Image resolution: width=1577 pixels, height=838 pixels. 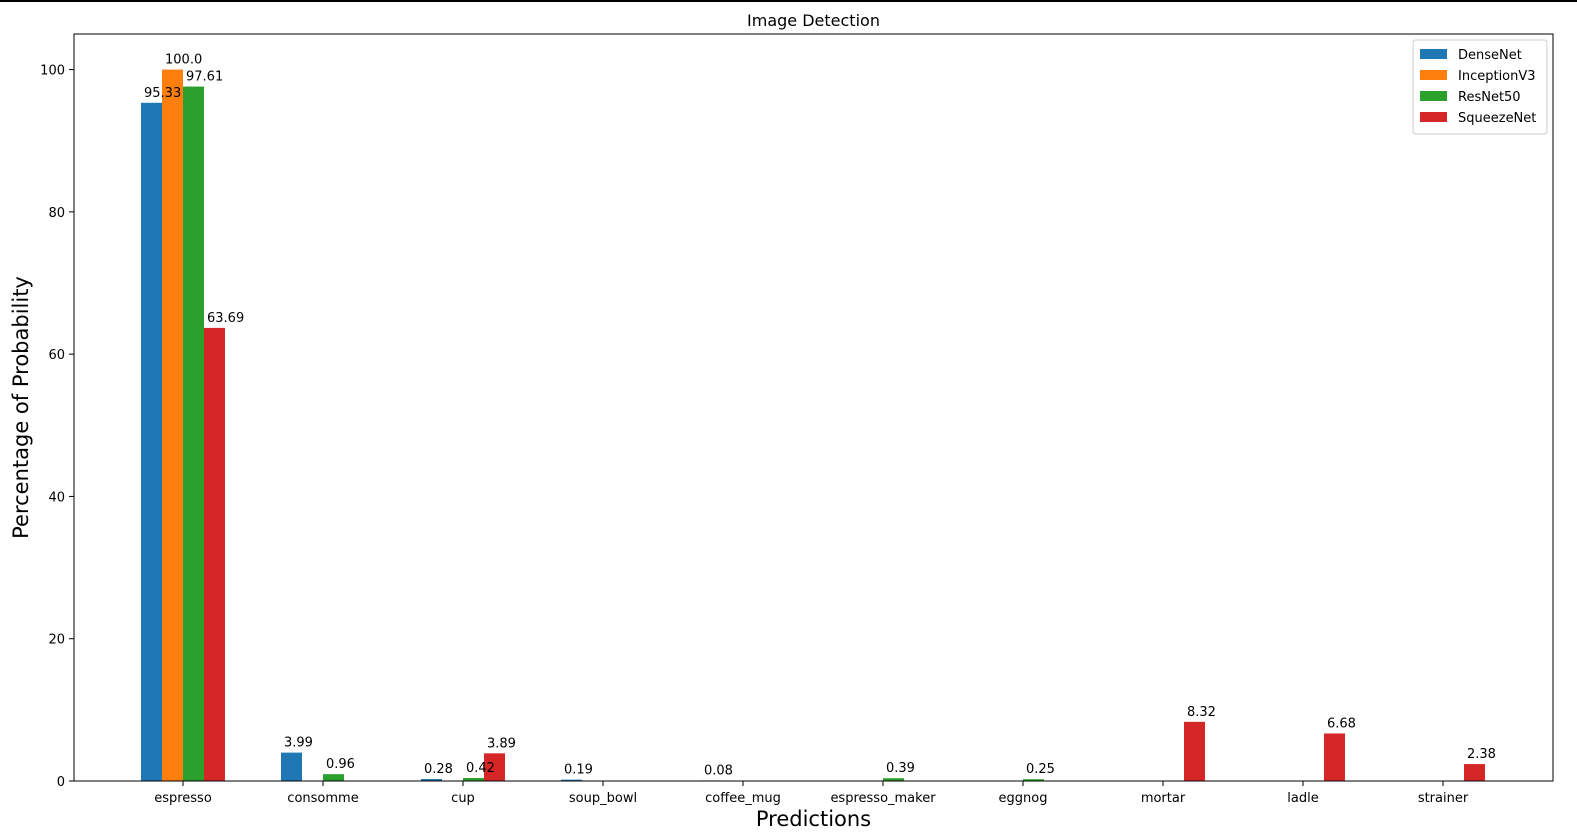 What do you see at coordinates (1497, 118) in the screenshot?
I see `legend-label-squeezenet: SqueezeNet` at bounding box center [1497, 118].